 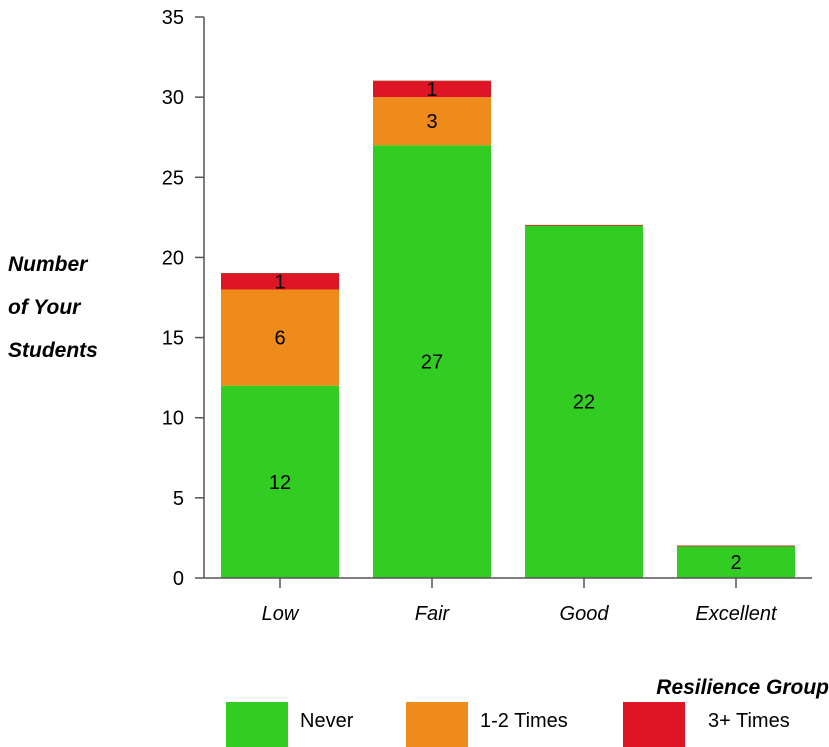 I want to click on data-label-good-never: 22, so click(x=584, y=403).